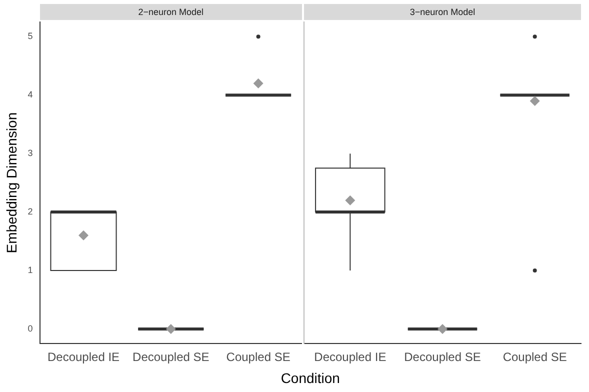 The width and height of the screenshot is (589, 392). I want to click on y-axis-title: Embedding Dimension, so click(11, 183).